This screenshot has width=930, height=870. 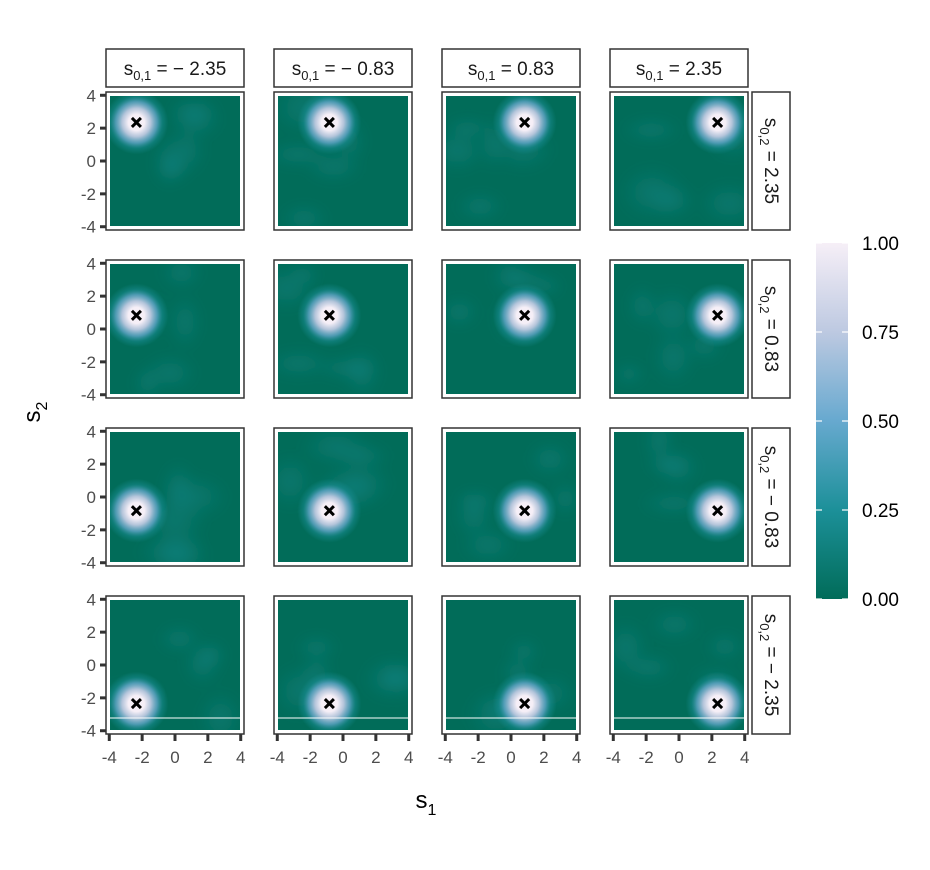 I want to click on column-strip-label: s0,1 = − 2.35, so click(x=175, y=71).